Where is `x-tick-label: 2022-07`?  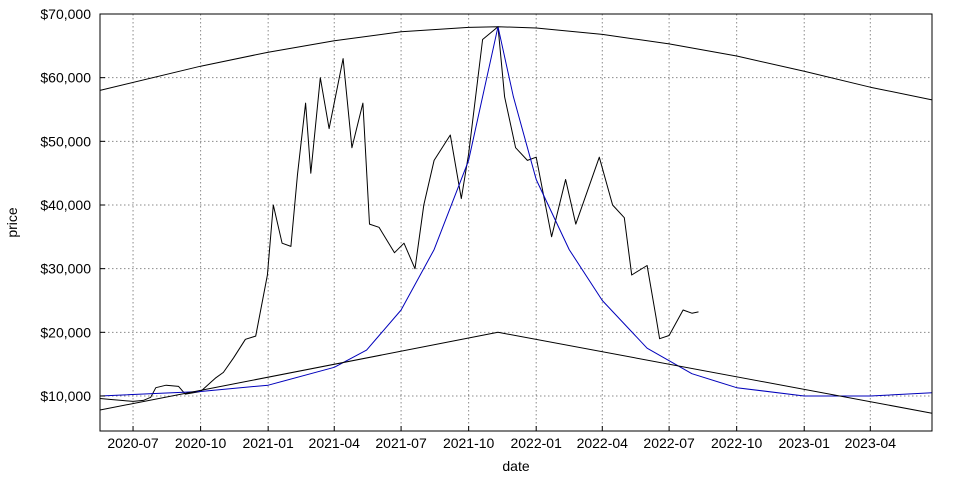 x-tick-label: 2022-07 is located at coordinates (669, 443).